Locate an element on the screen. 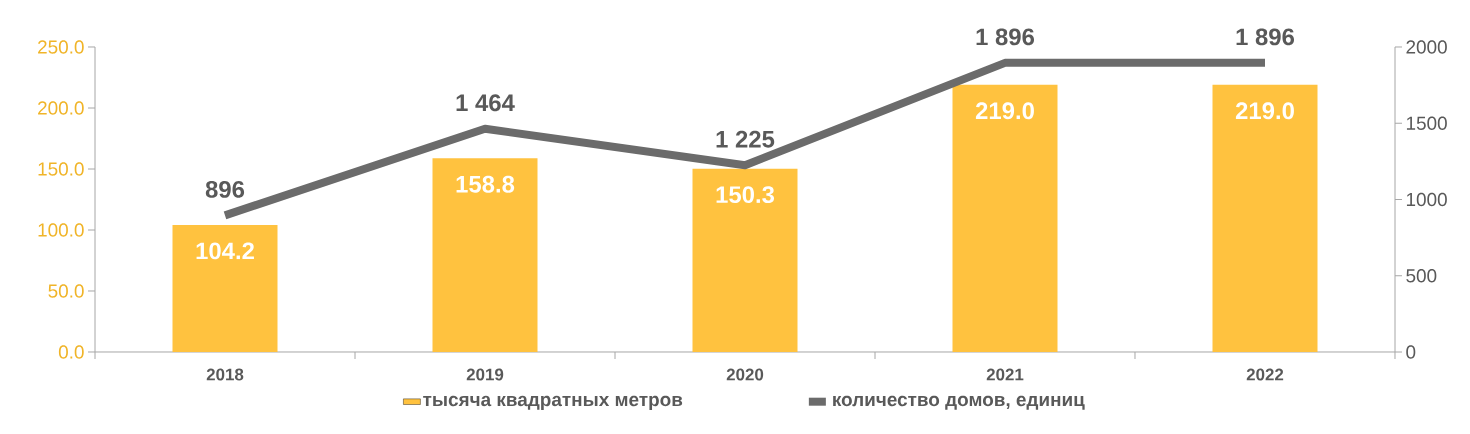 Image resolution: width=1470 pixels, height=434 pixels. x-tick-label: 2018 is located at coordinates (225, 374).